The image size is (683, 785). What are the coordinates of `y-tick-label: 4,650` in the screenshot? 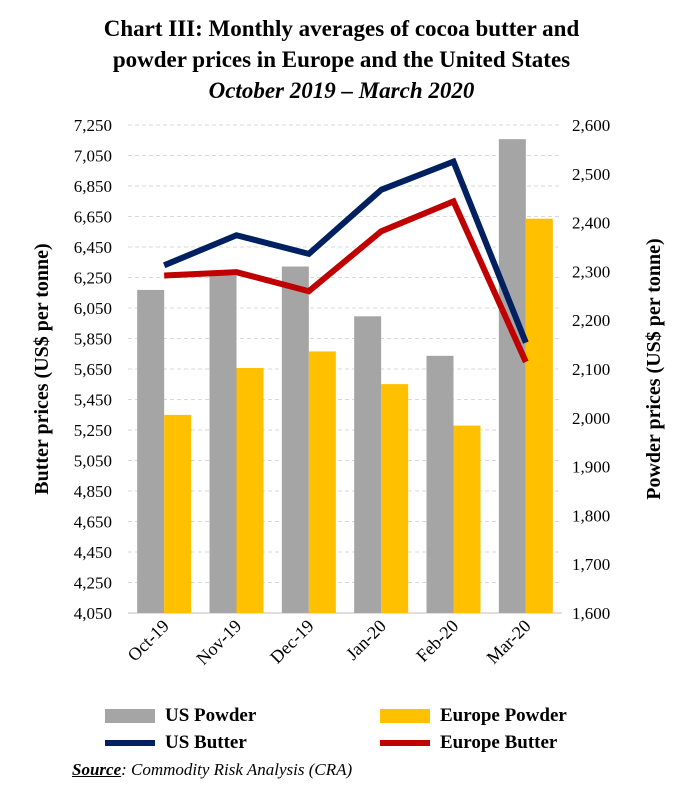 It's located at (93, 522).